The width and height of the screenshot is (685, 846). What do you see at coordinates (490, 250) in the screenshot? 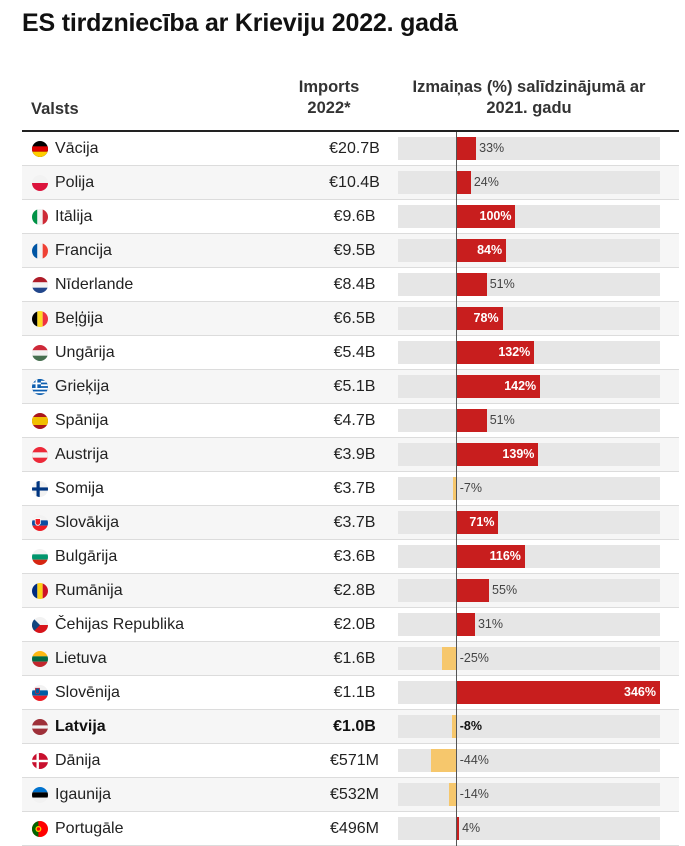
I see `change-label-france: 84%` at bounding box center [490, 250].